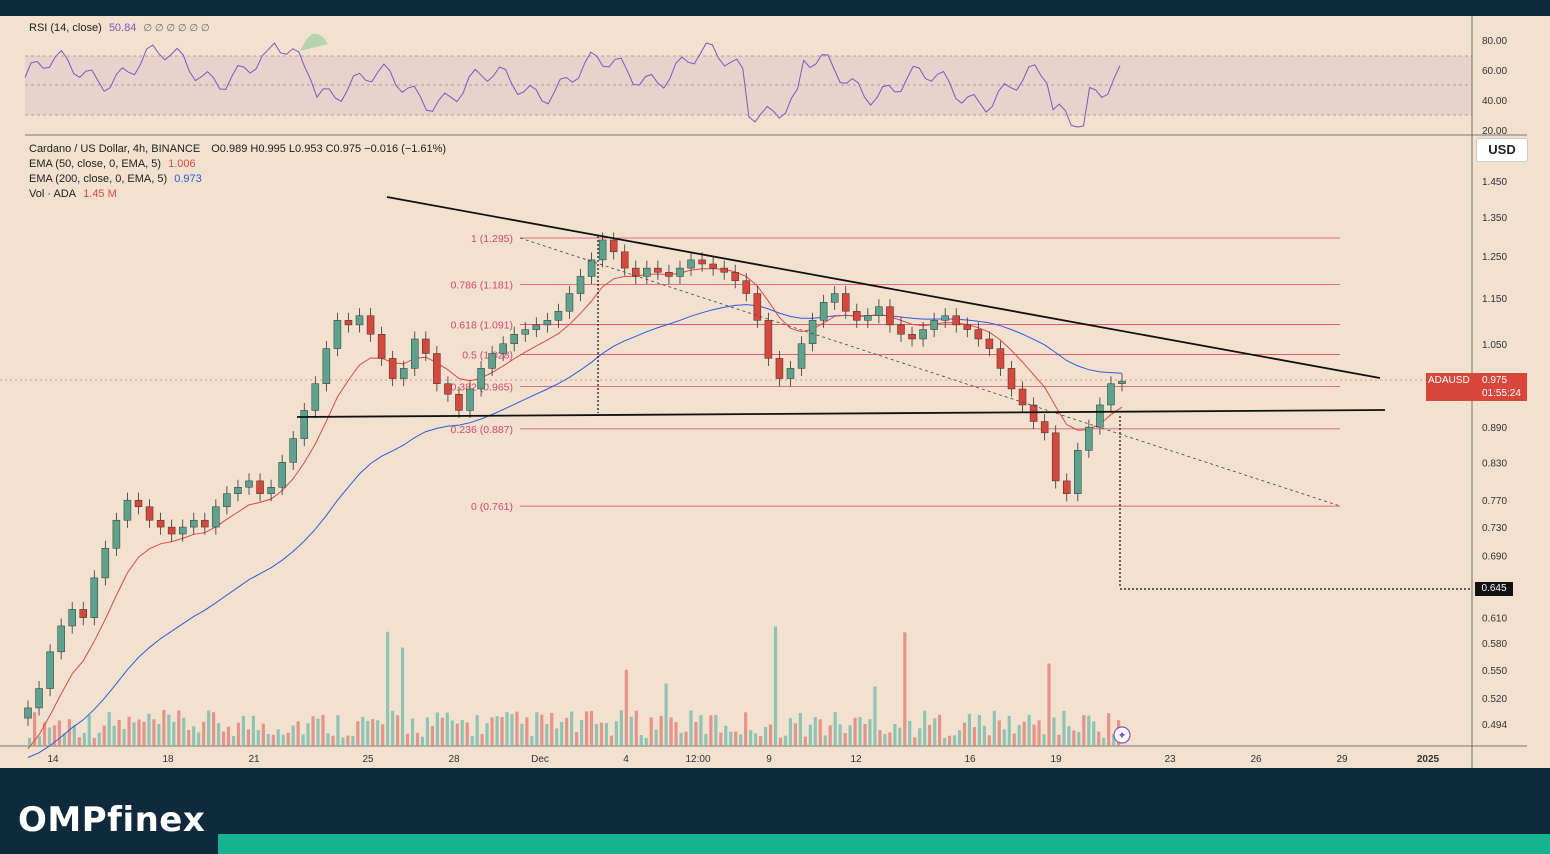 Image resolution: width=1550 pixels, height=854 pixels. I want to click on add-indicator-icon, so click(1122, 735).